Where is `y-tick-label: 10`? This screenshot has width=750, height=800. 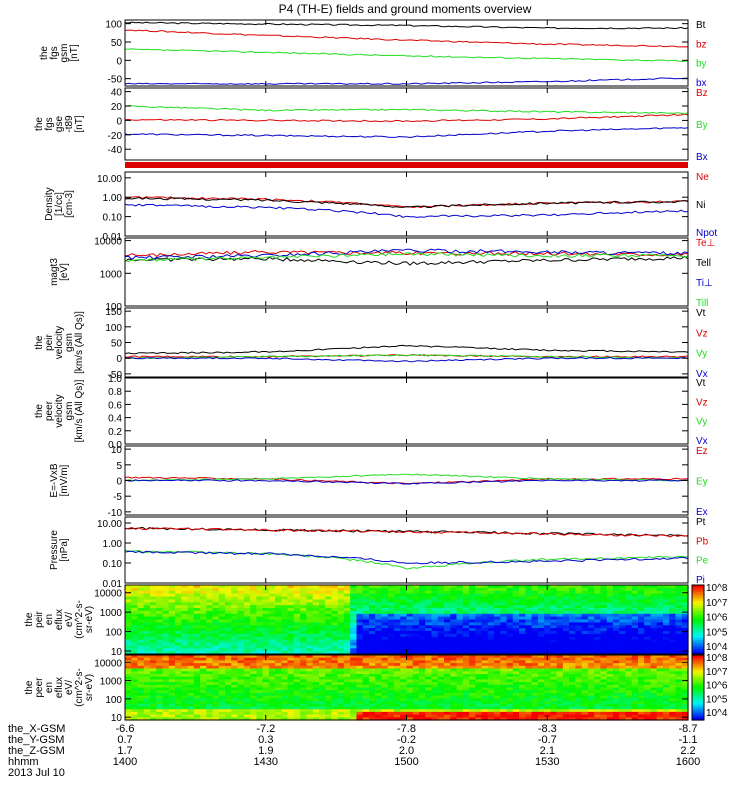
y-tick-label: 10 is located at coordinates (117, 450).